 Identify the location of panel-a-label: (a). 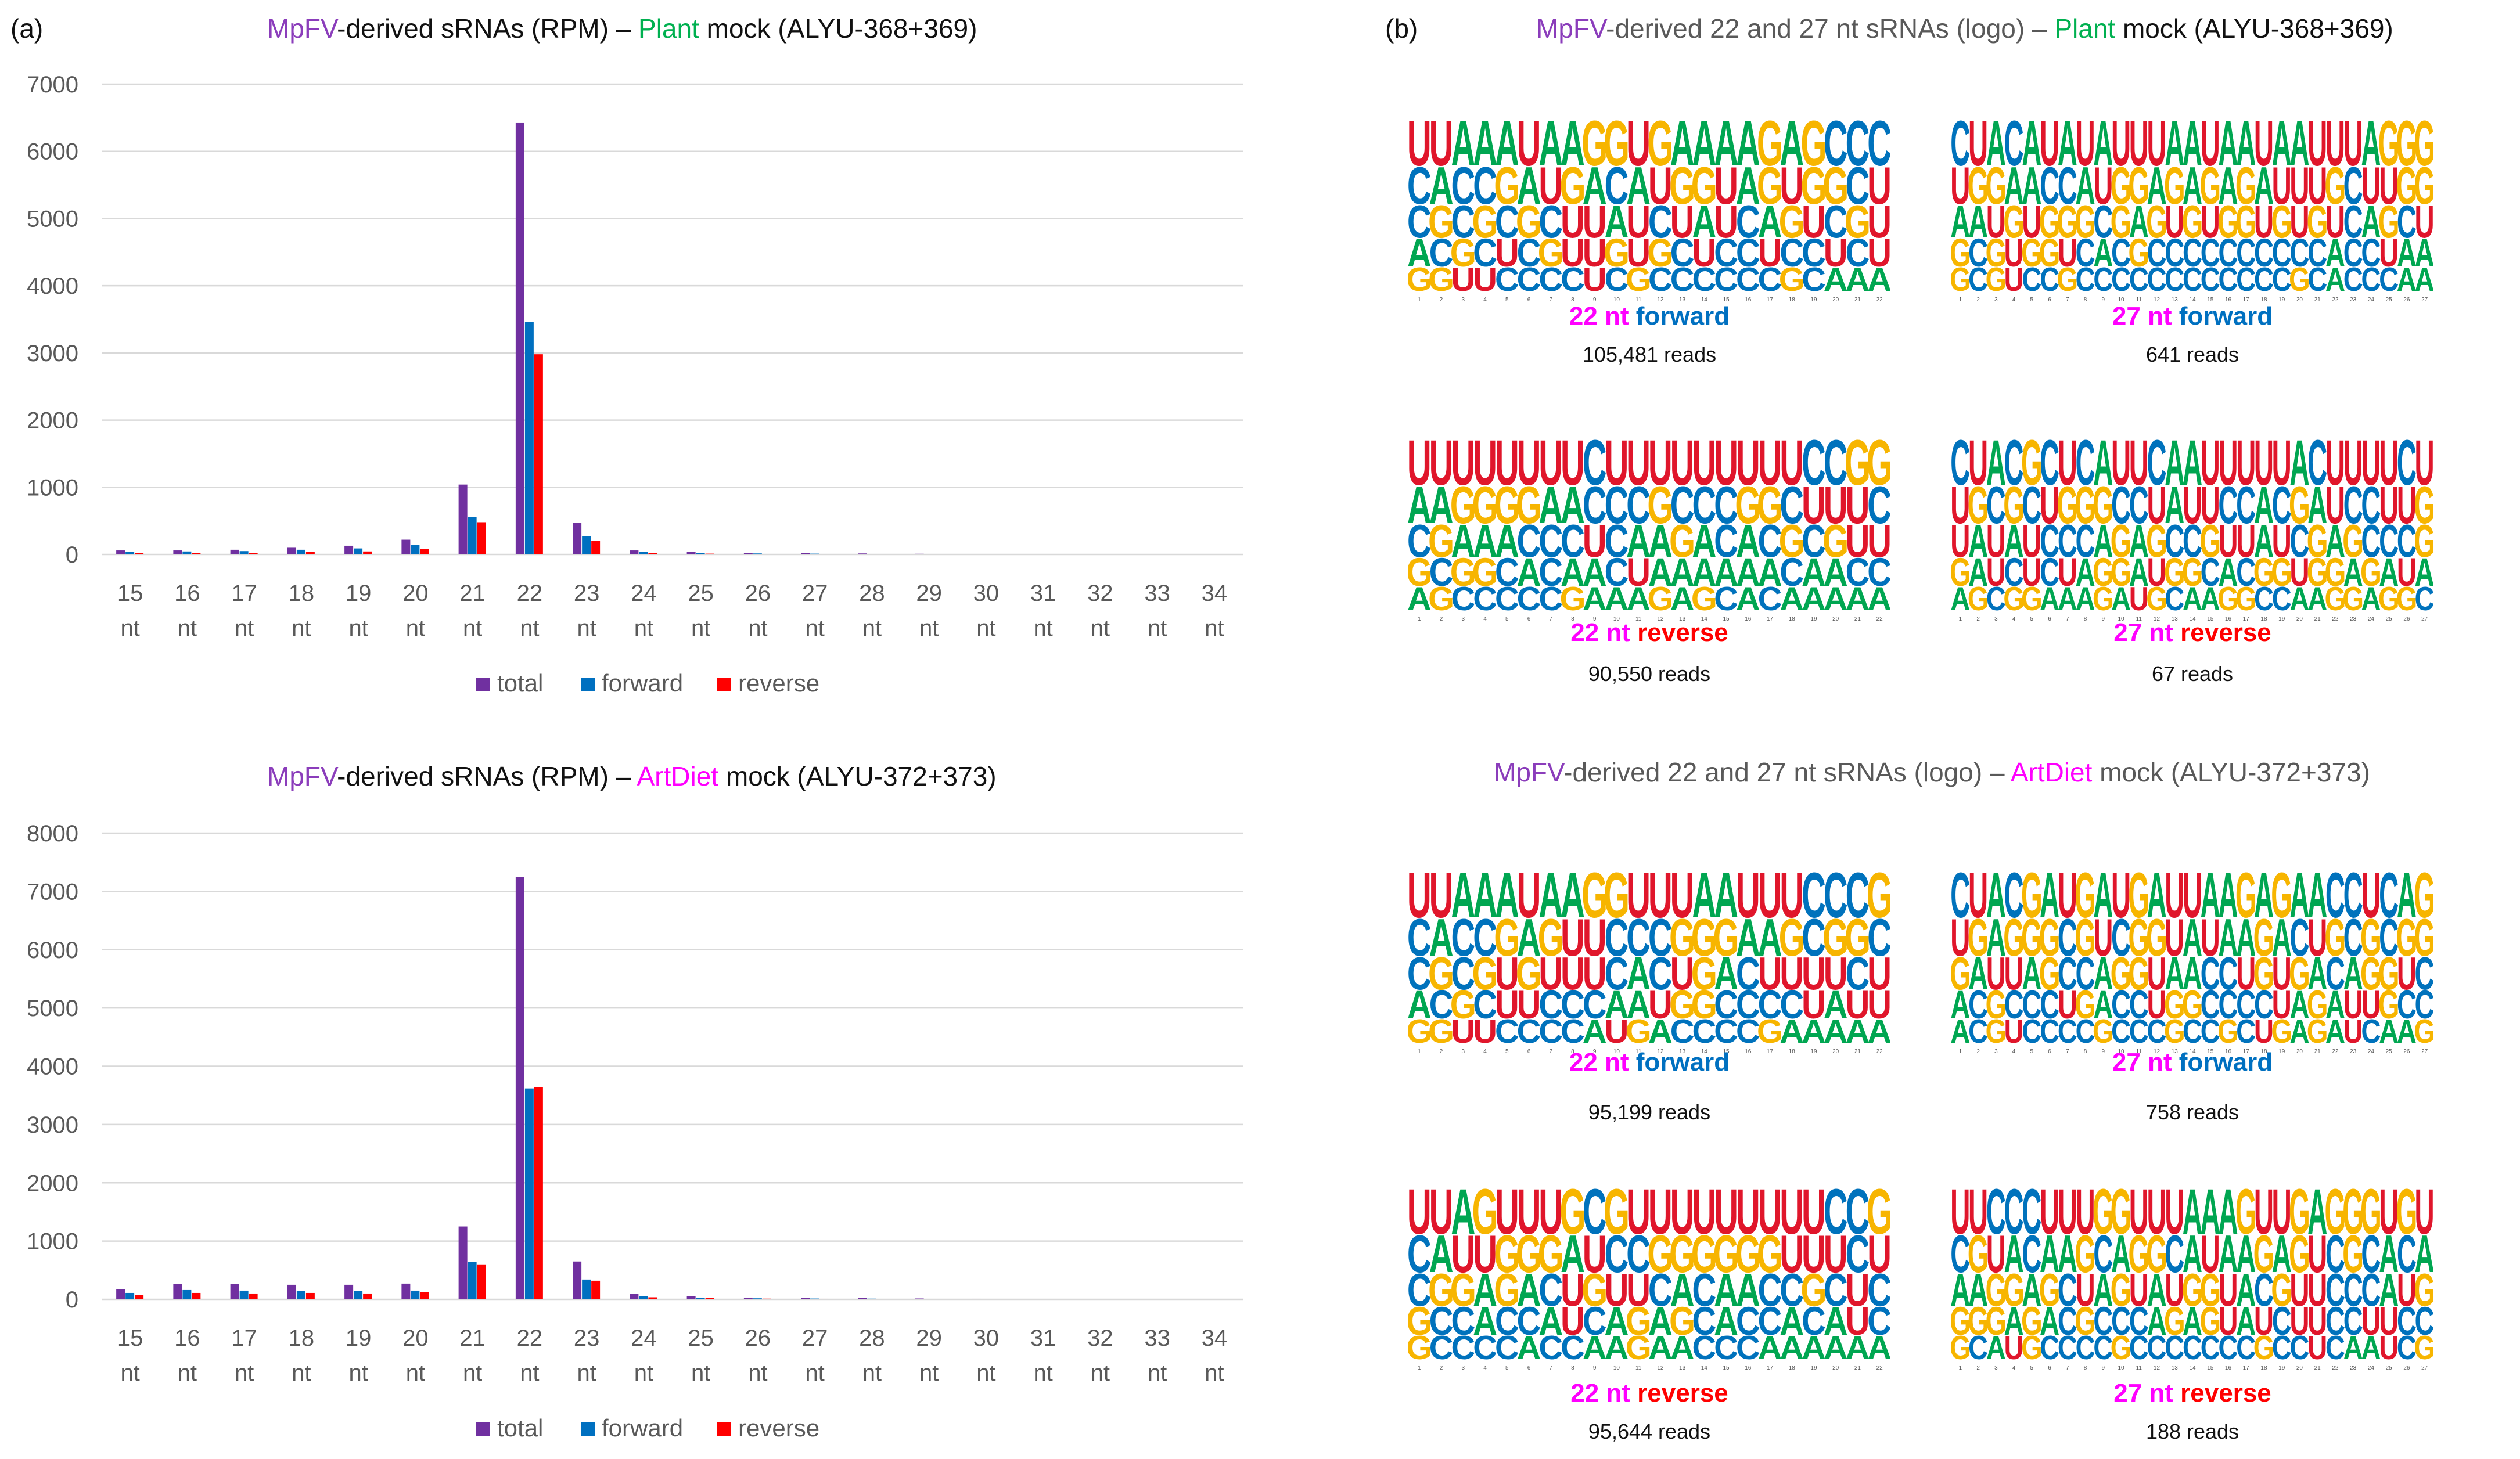
(27, 29).